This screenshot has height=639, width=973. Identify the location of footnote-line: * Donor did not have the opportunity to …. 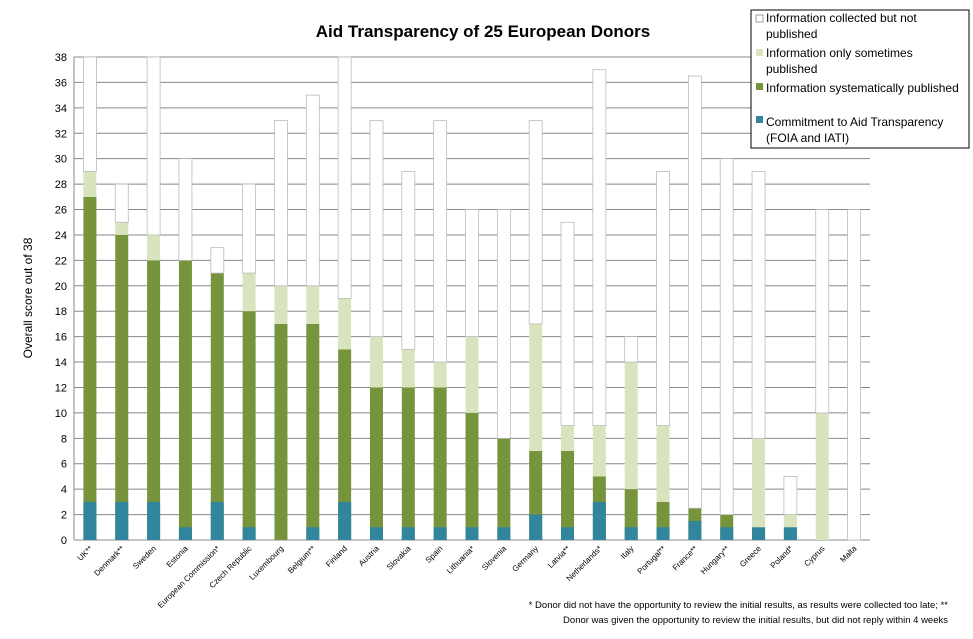
(739, 605).